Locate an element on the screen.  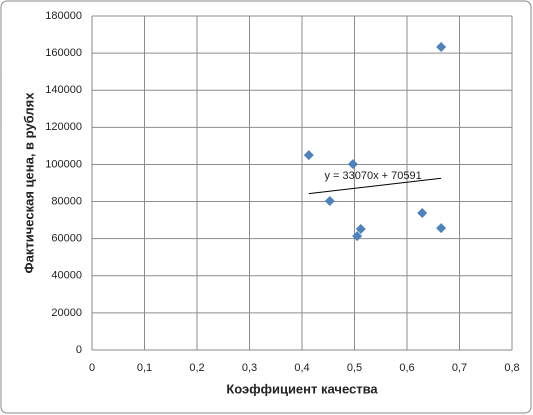
y-axis-title: Фактическая цена, в рублях is located at coordinates (28, 183).